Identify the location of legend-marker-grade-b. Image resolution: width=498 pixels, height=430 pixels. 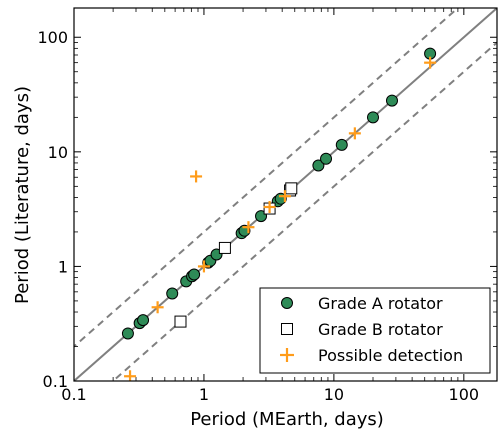
(287, 329).